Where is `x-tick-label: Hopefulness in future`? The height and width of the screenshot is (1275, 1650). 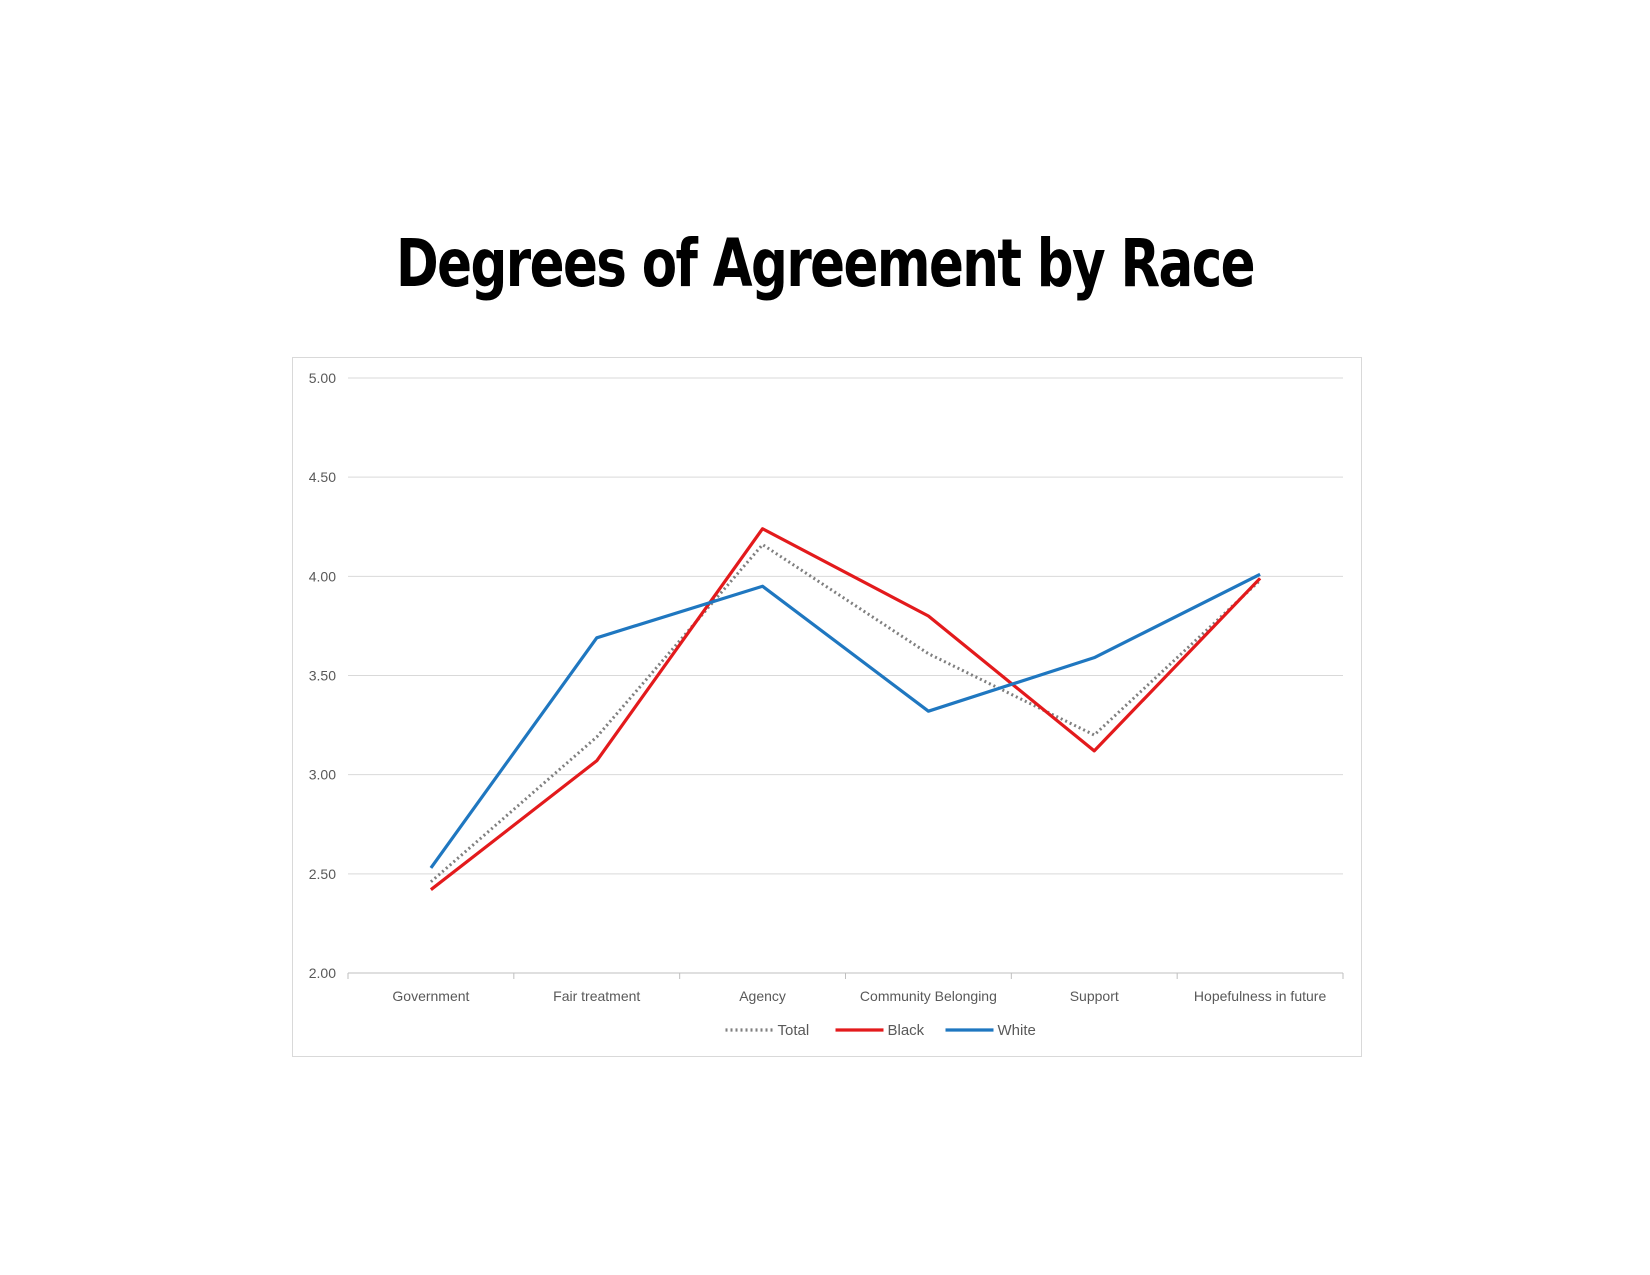
x-tick-label: Hopefulness in future is located at coordinates (1260, 996).